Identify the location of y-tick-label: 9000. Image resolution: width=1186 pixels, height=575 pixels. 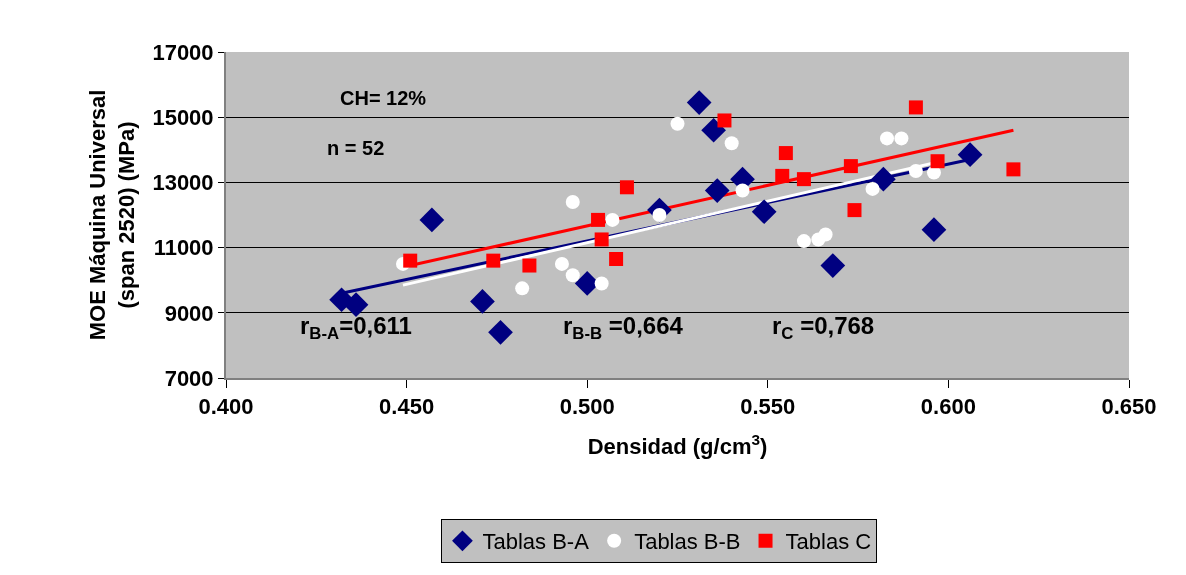
(189, 313).